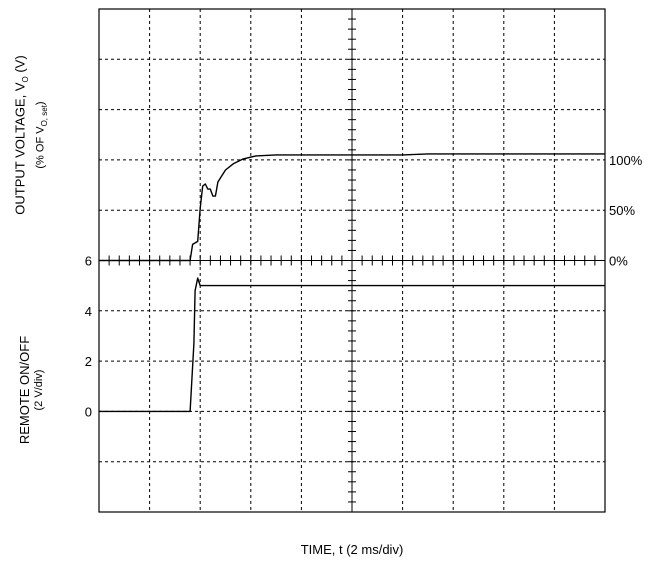 The width and height of the screenshot is (657, 561). Describe the element at coordinates (88, 337) in the screenshot. I see `lower-axis-ticks: 6 4 2 0` at that location.